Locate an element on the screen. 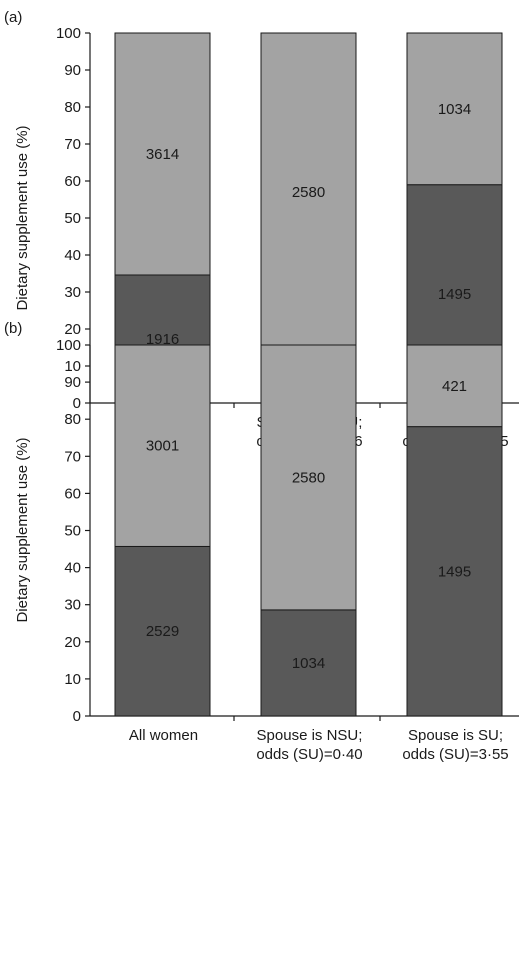 The height and width of the screenshot is (962, 519). data-label: 2529 is located at coordinates (162, 631).